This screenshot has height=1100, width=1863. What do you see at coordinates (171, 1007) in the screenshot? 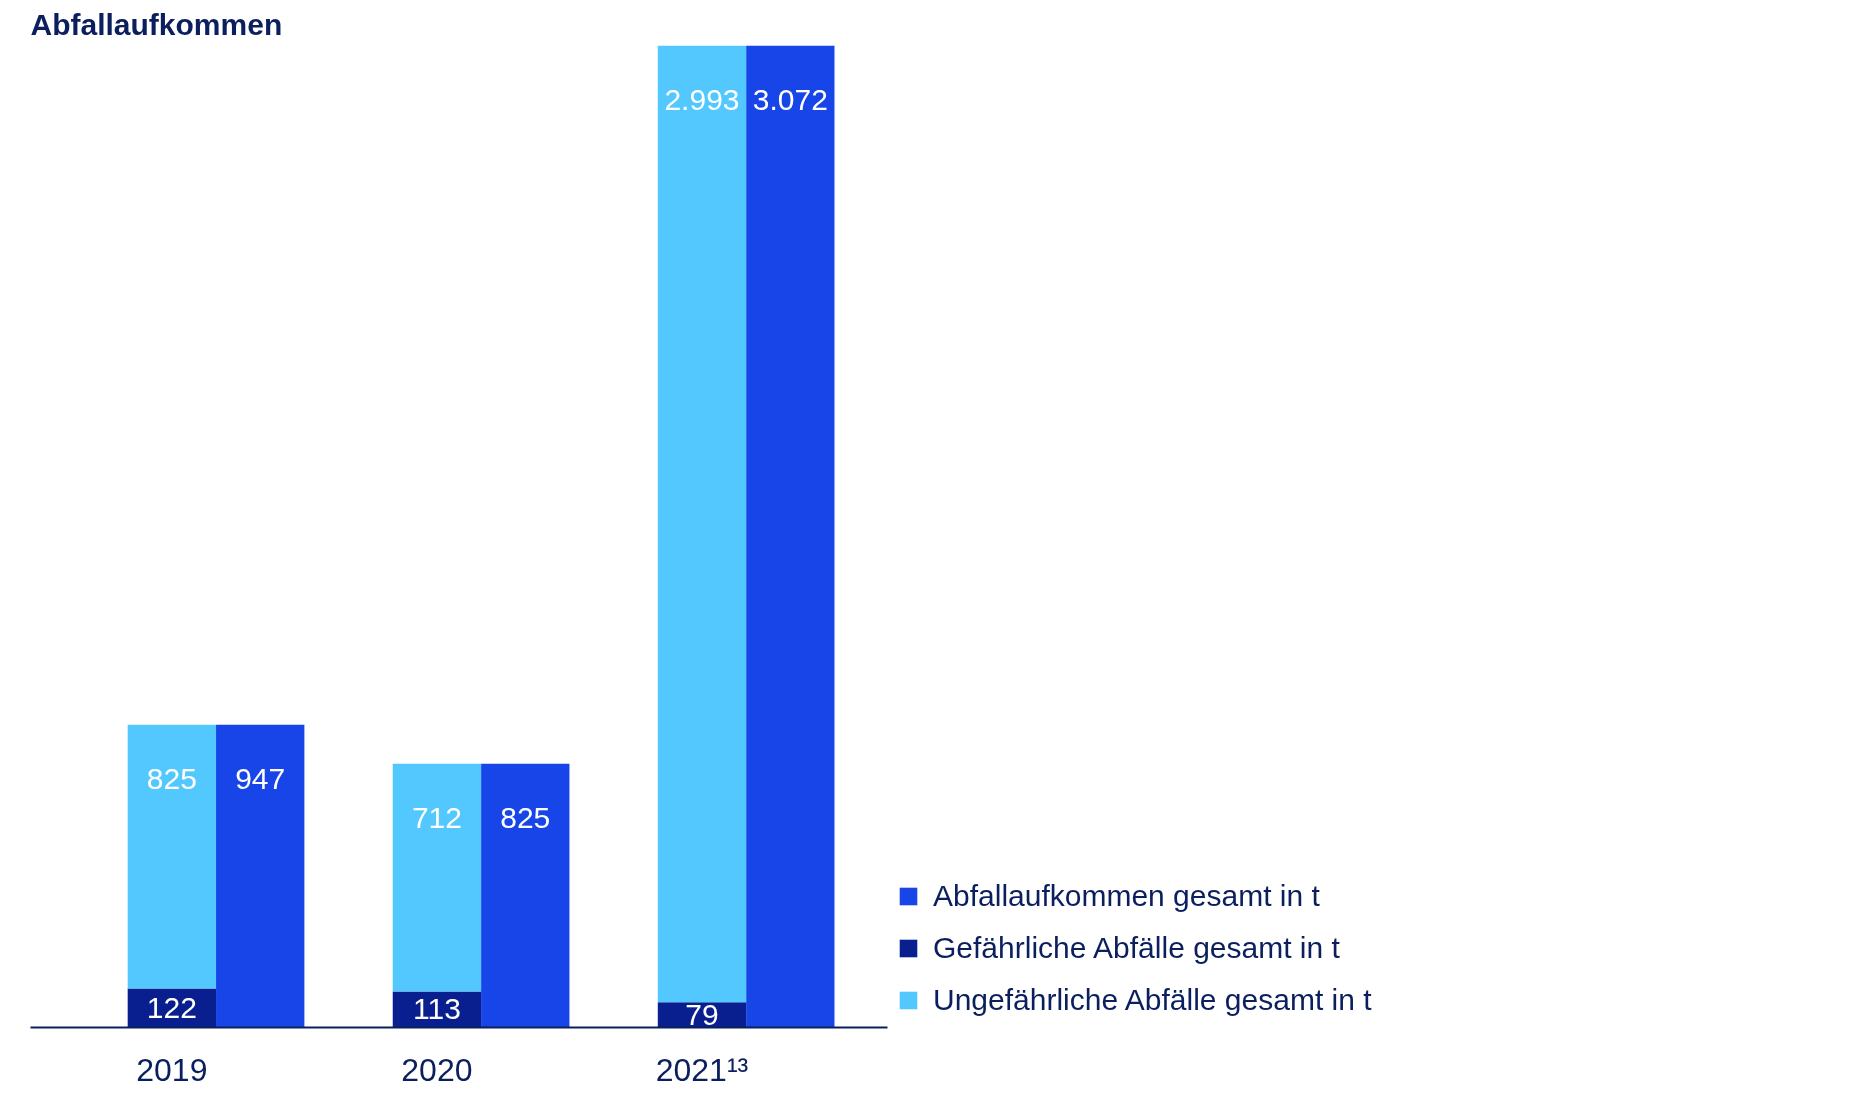
I see `data-label: 122` at bounding box center [171, 1007].